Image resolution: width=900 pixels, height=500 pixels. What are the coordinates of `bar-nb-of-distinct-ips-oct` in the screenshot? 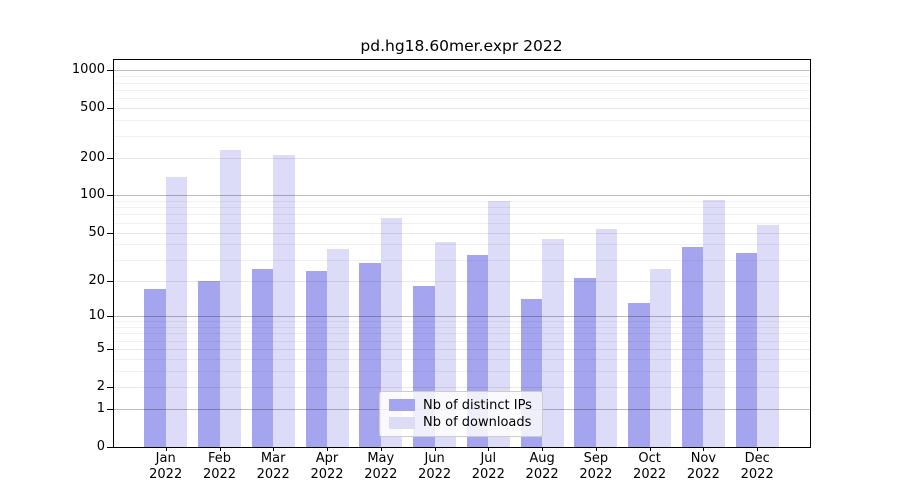 It's located at (639, 374).